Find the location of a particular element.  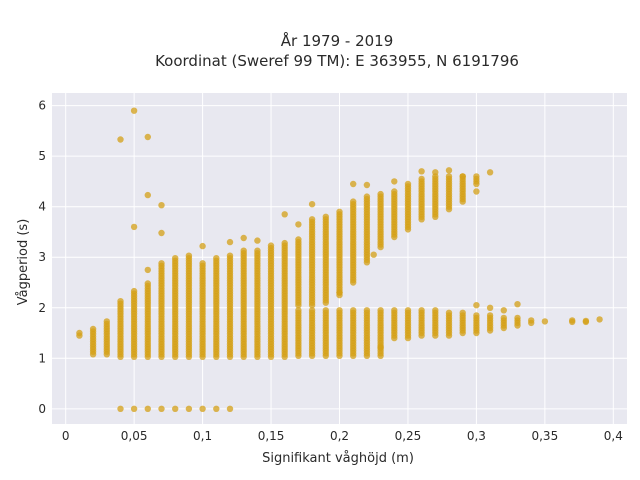

chart-title-line1: År 1979 - 2019 is located at coordinates (337, 40).